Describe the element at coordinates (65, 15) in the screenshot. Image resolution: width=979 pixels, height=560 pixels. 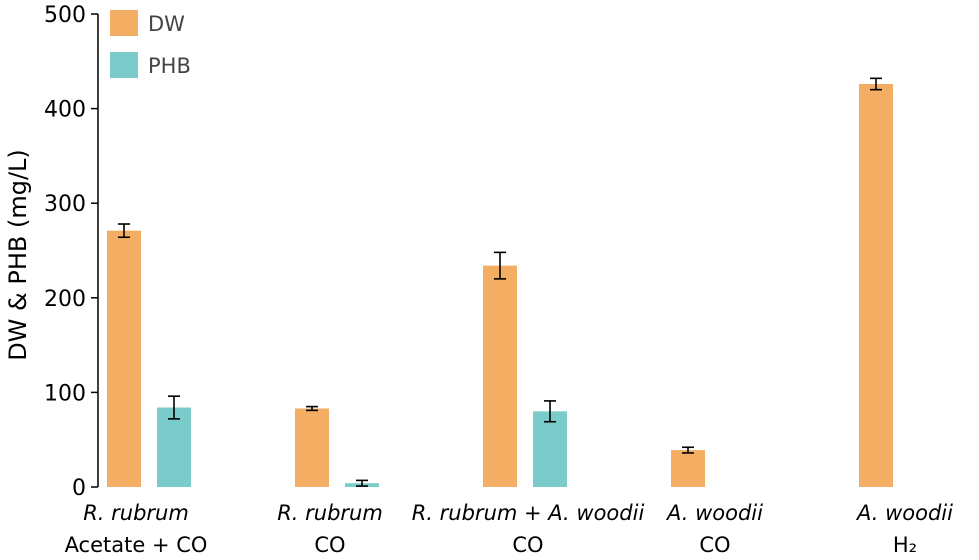
I see `y-tick-label: 500` at that location.